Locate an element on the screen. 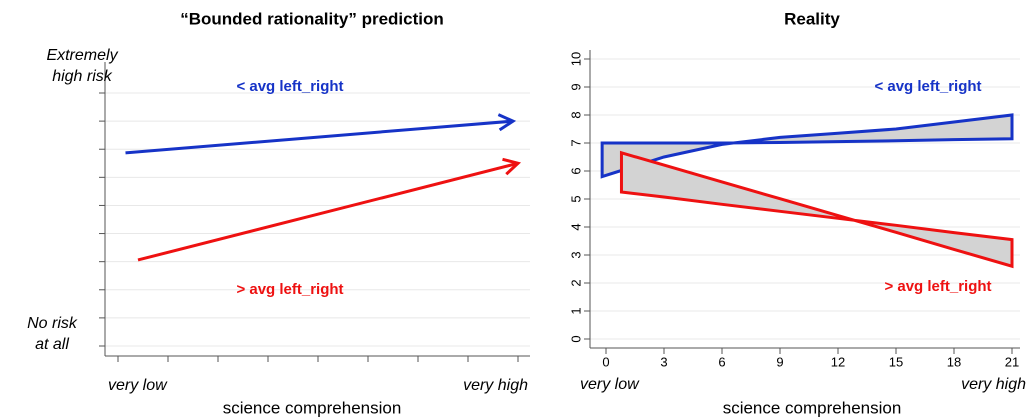  x-tick-label: 6 is located at coordinates (721, 361).